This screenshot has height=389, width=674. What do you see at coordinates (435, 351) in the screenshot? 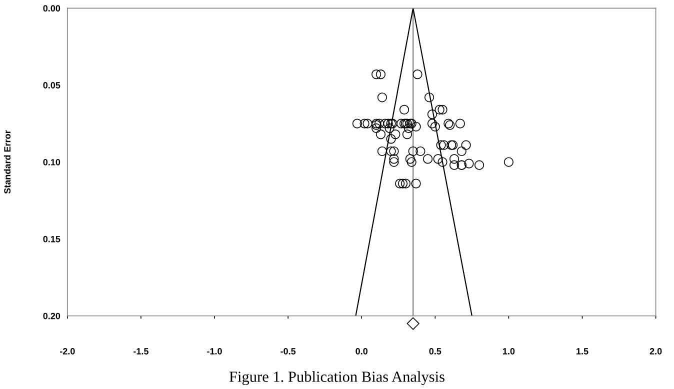
I see `x-tick-label: 0.5` at bounding box center [435, 351].